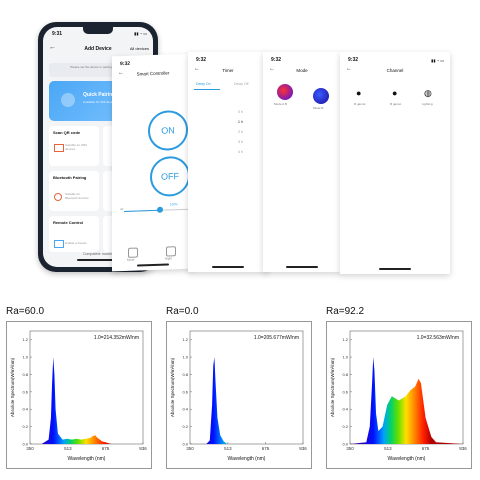 This screenshot has width=480, height=480. What do you see at coordinates (241, 84) in the screenshot?
I see `tab-delay-off: Delay Off` at bounding box center [241, 84].